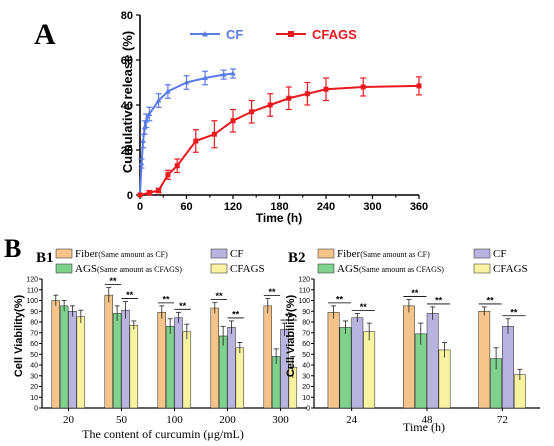 This screenshot has height=446, width=554. What do you see at coordinates (280, 420) in the screenshot?
I see `x-tick-label-b1: 300` at bounding box center [280, 420].